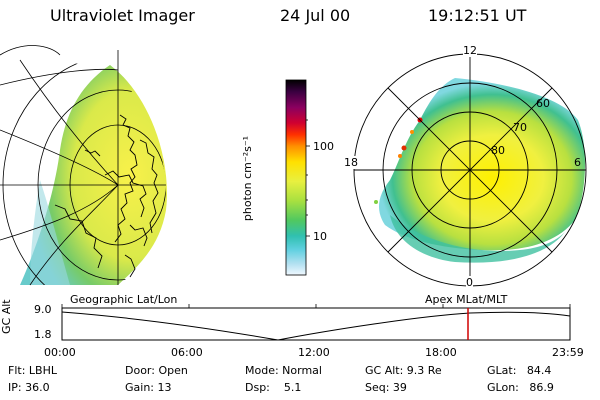 This screenshot has width=600, height=400. Describe the element at coordinates (498, 150) in the screenshot. I see `mlat-ring-80: 80` at that location.